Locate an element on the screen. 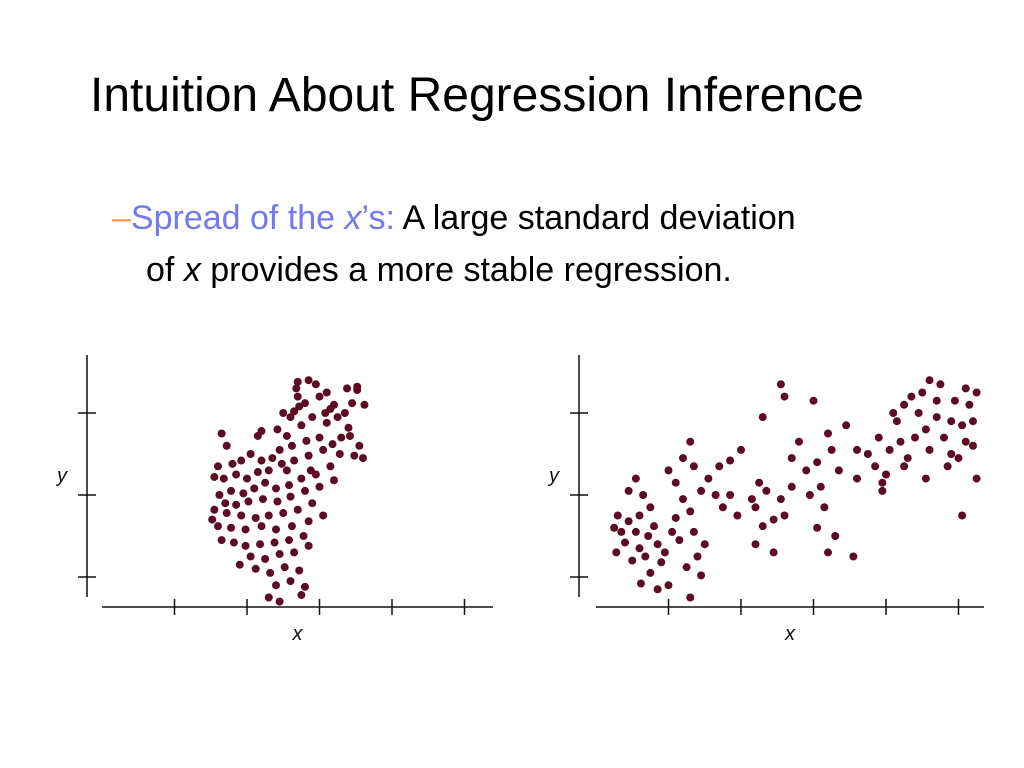  bullet-lead-x: x is located at coordinates (353, 218).